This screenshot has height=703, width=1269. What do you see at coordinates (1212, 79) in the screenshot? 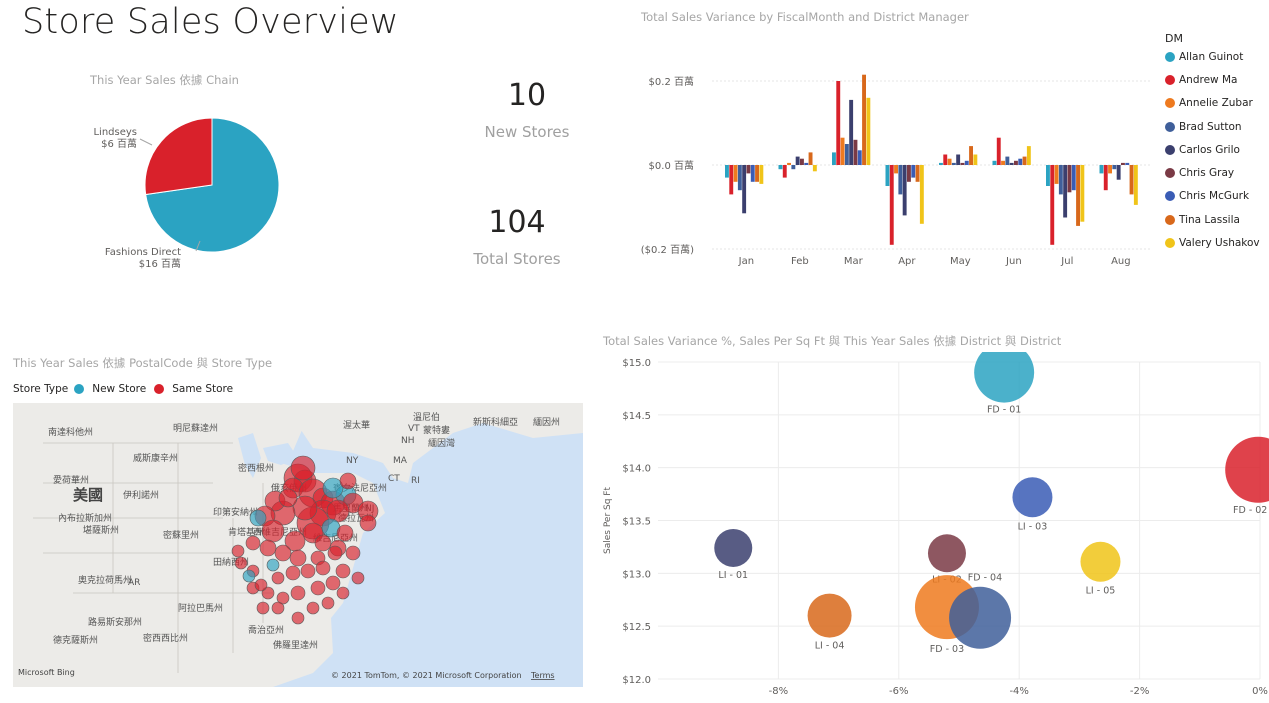
I see `column-legend-item-1: Andrew Ma` at bounding box center [1212, 79].